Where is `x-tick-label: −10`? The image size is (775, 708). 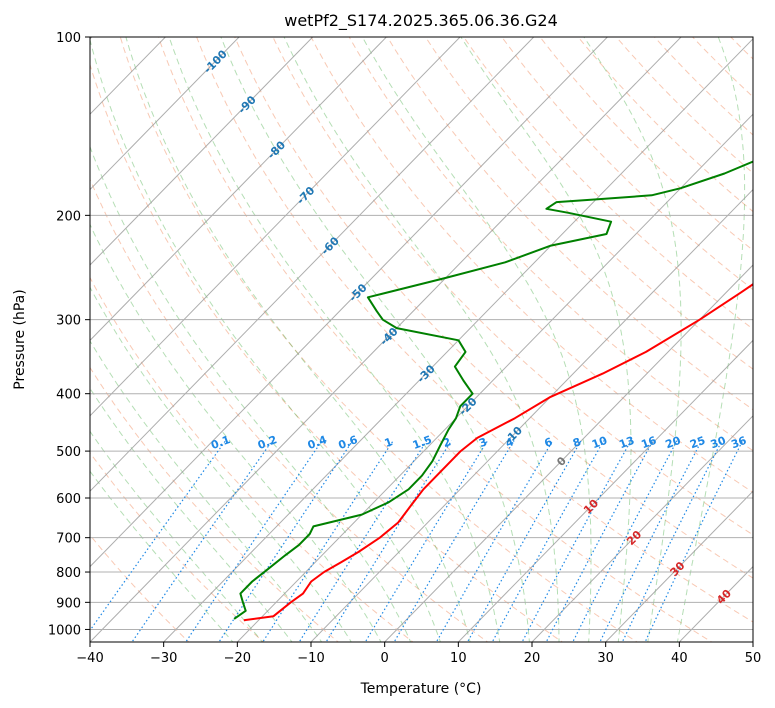
x-tick-label: −10 is located at coordinates (310, 658).